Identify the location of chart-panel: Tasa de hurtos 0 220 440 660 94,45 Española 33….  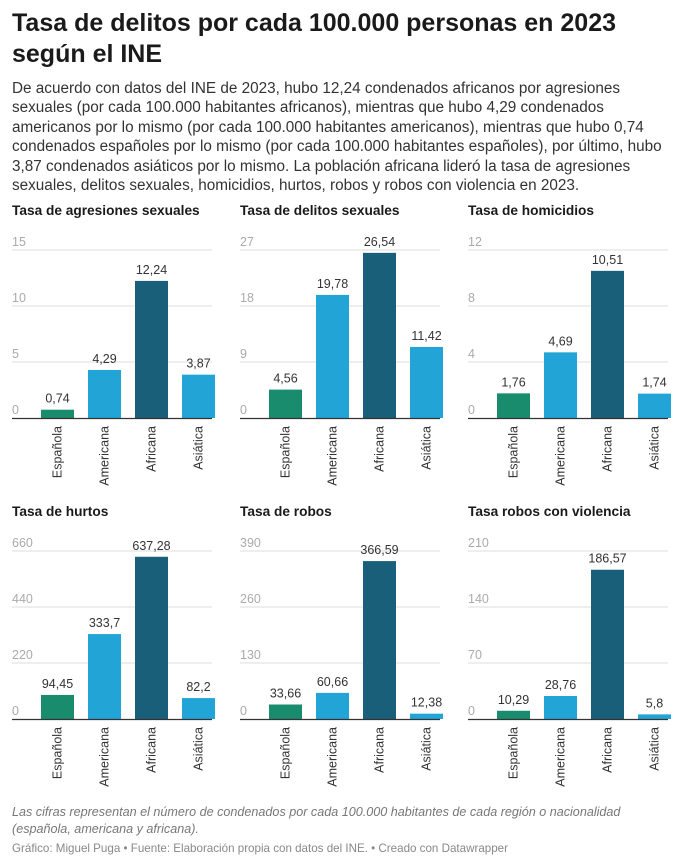
(122, 649).